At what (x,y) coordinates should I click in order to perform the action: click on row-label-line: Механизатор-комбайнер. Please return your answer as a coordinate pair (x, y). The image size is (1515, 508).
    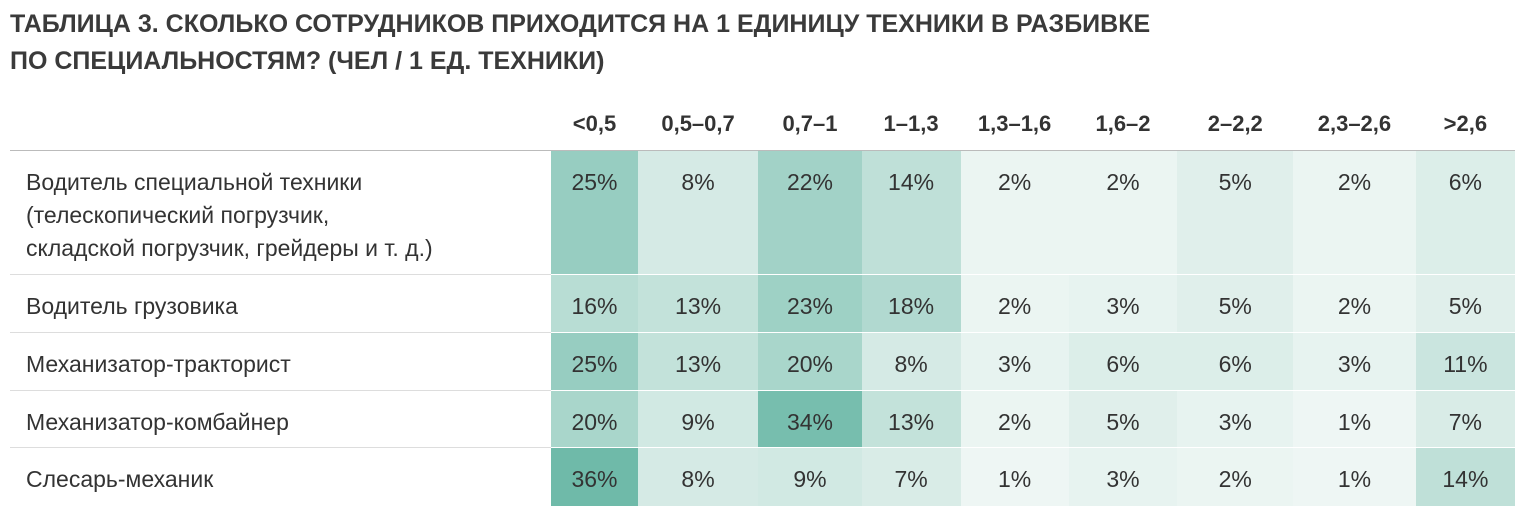
    Looking at the image, I should click on (157, 422).